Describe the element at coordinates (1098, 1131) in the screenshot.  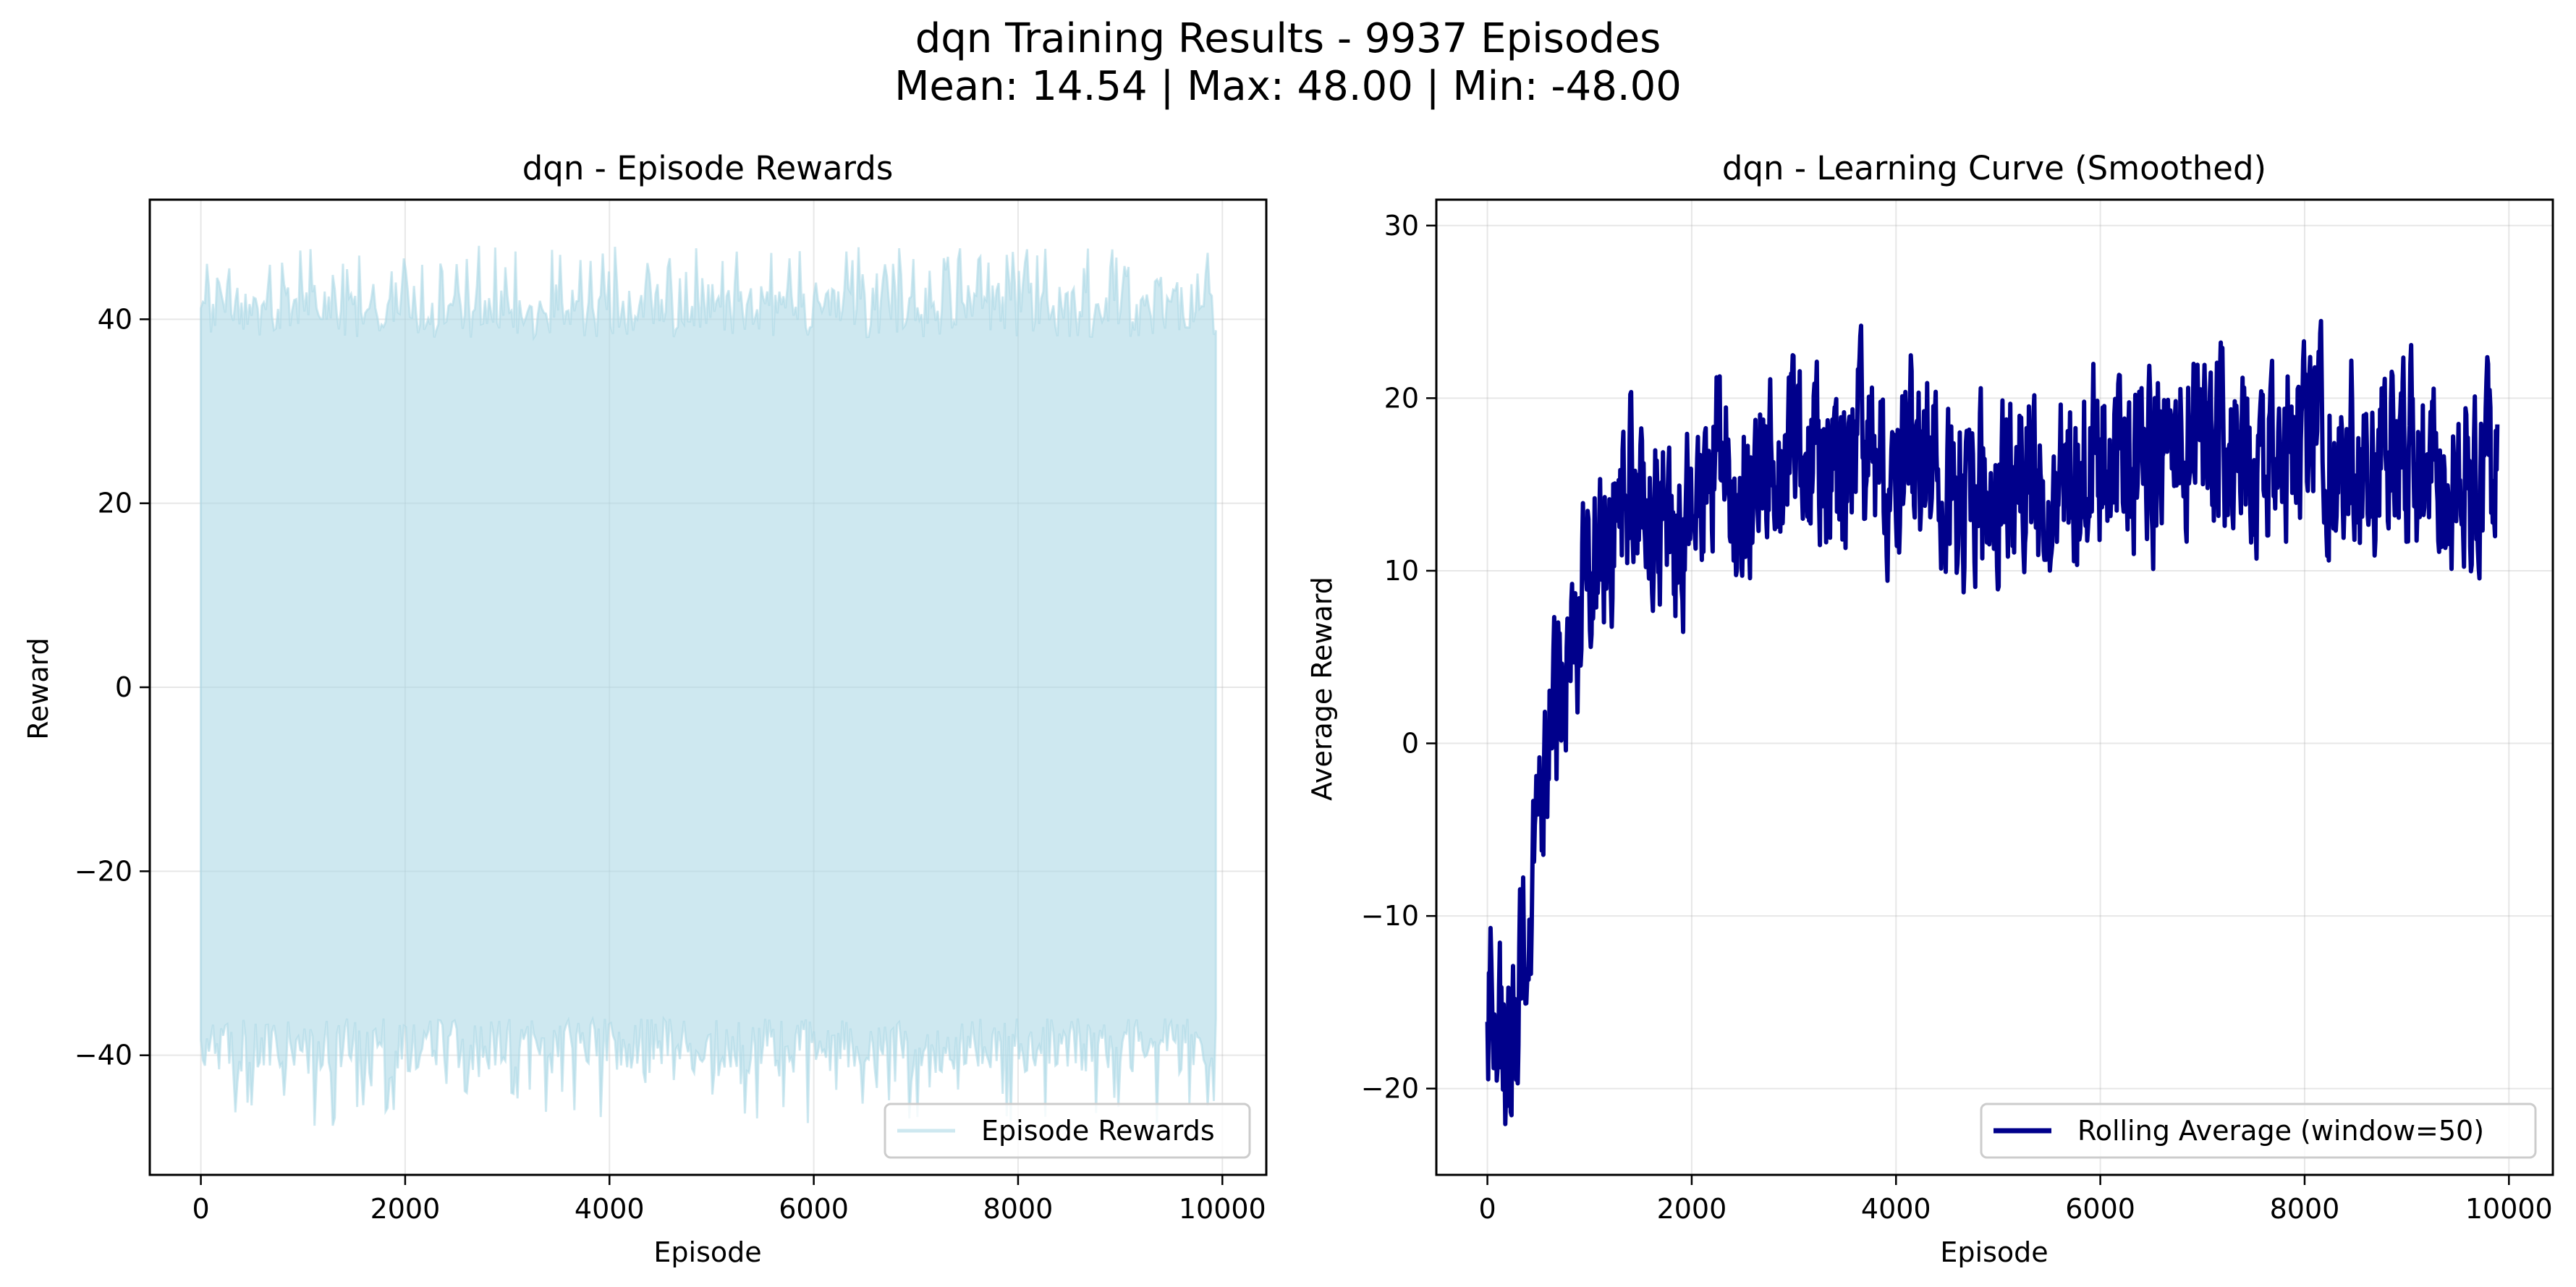
I see `legend-label: Episode Rewards` at that location.